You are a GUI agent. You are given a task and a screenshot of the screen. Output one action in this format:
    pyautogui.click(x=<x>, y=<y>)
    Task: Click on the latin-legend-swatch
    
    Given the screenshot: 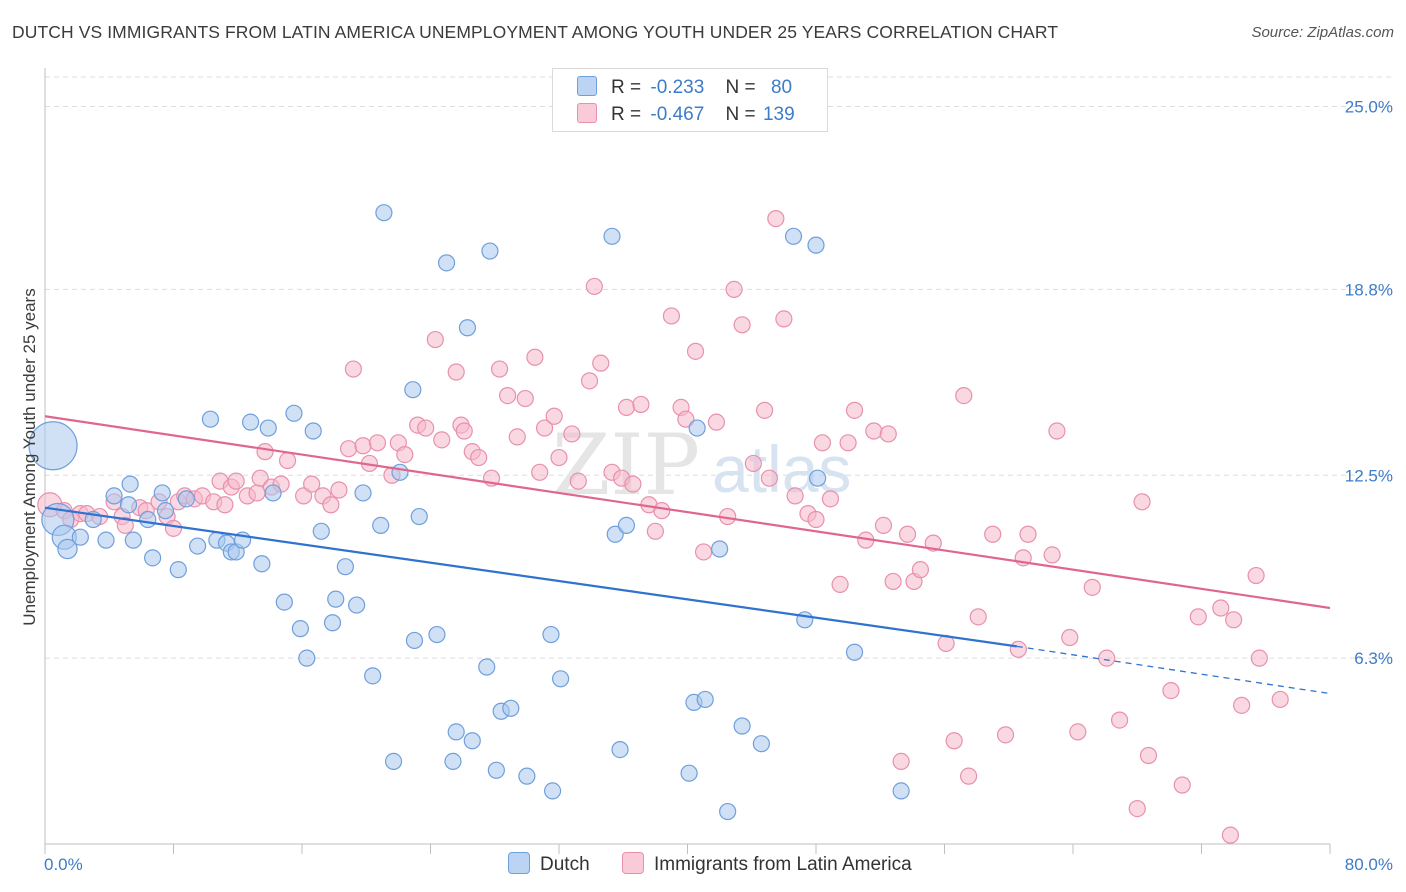 What is the action you would take?
    pyautogui.click(x=633, y=863)
    